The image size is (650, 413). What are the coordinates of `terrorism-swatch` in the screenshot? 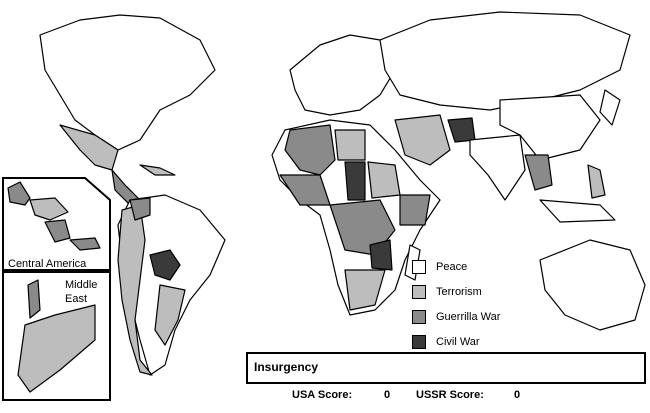 It's located at (419, 292).